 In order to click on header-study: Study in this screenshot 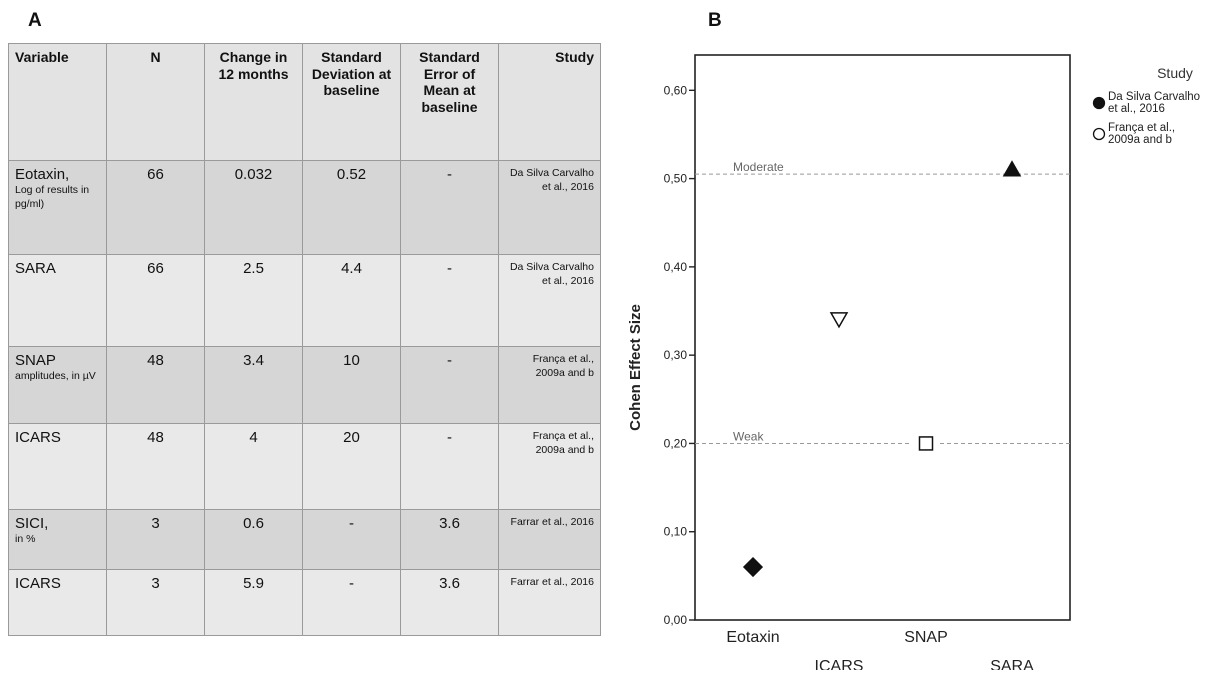, I will do `click(549, 102)`.